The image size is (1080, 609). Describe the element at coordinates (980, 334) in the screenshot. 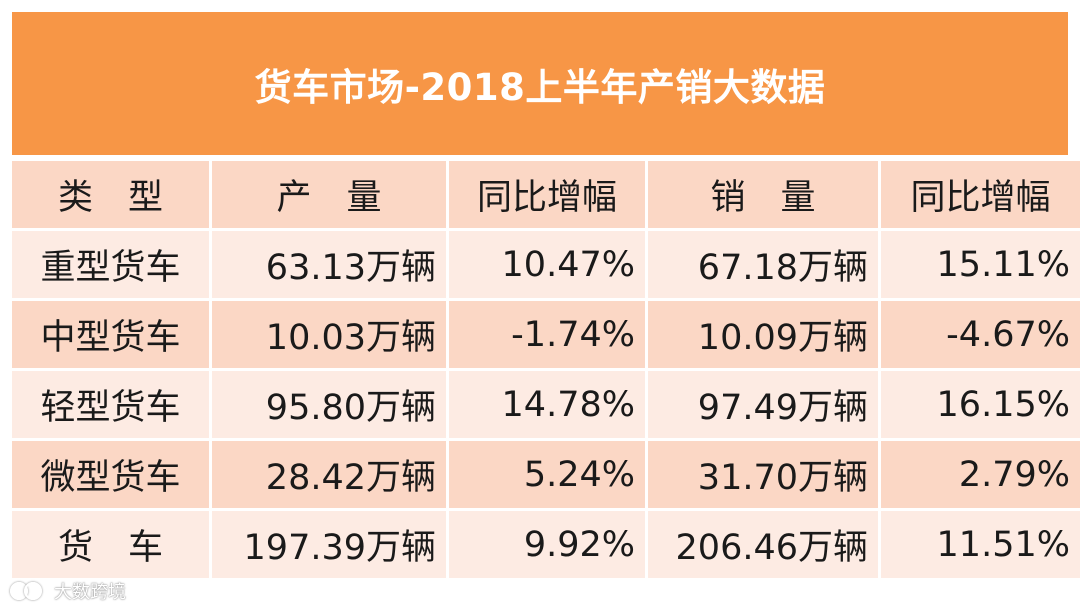

I see `cell-sales-yoy: -4.67%` at that location.